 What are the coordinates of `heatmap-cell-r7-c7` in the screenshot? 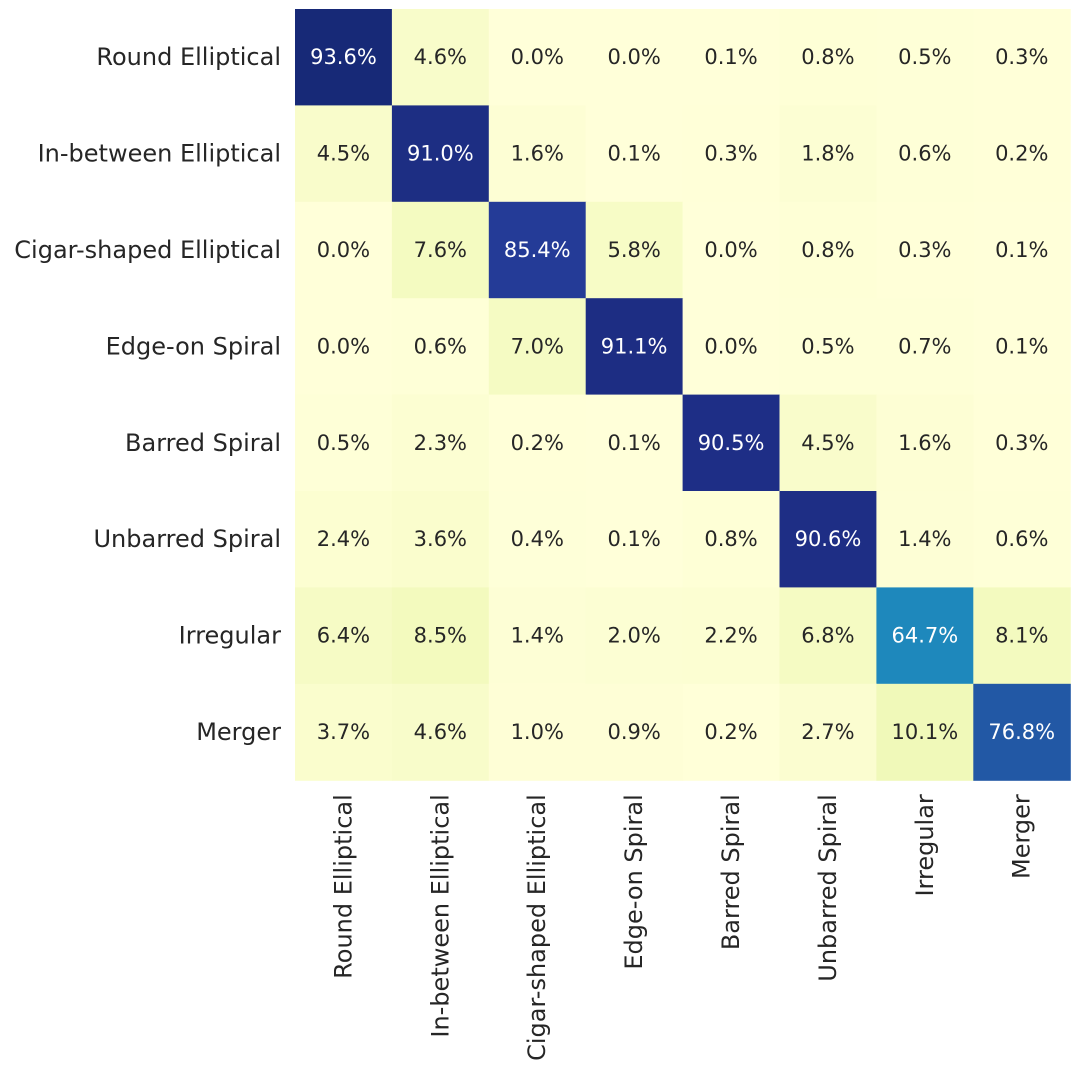 It's located at (1022, 732).